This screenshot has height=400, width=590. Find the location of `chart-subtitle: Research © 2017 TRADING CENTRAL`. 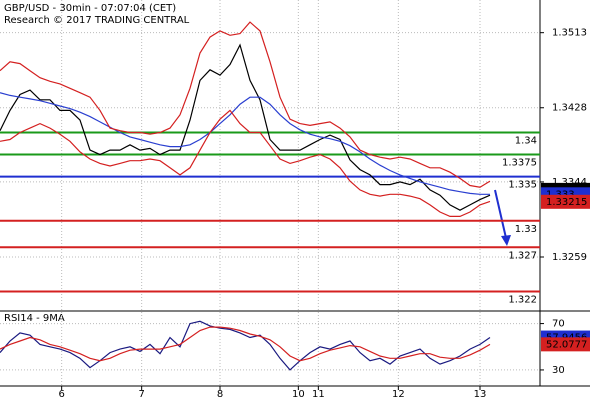

chart-subtitle: Research © 2017 TRADING CENTRAL is located at coordinates (97, 20).